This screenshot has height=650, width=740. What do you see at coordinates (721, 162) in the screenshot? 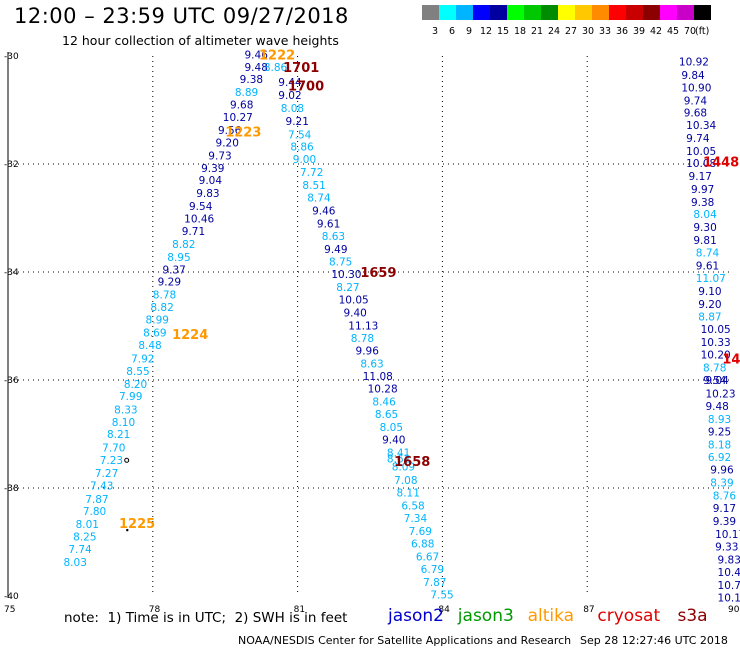
I see `time-label: 1448` at bounding box center [721, 162].